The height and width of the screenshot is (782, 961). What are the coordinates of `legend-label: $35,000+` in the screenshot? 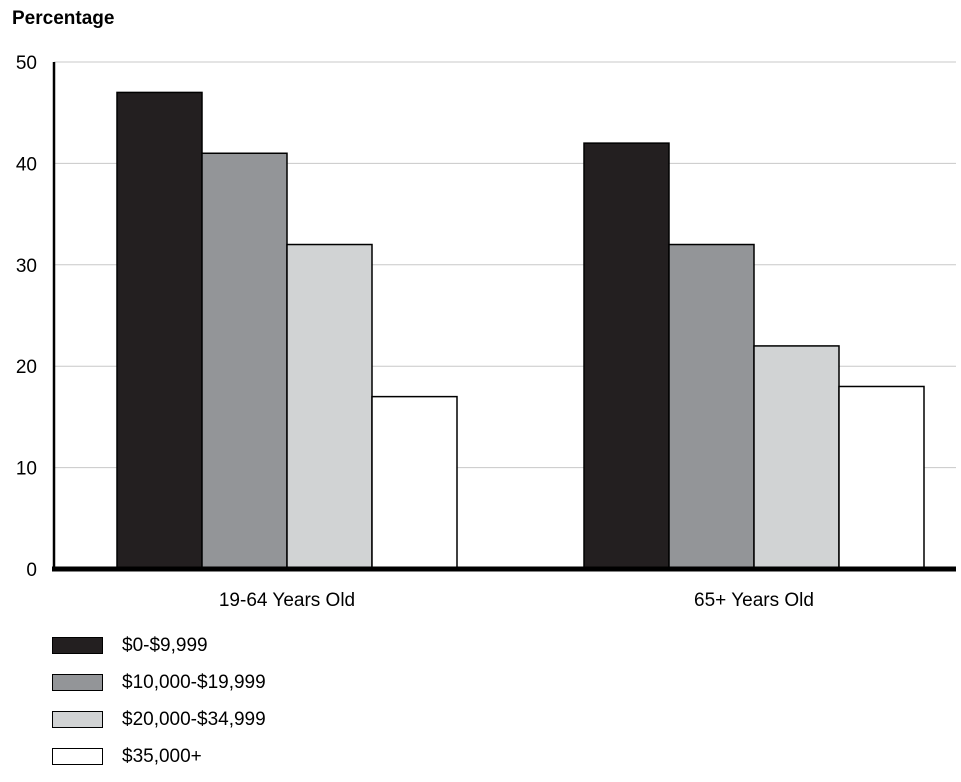 It's located at (162, 756).